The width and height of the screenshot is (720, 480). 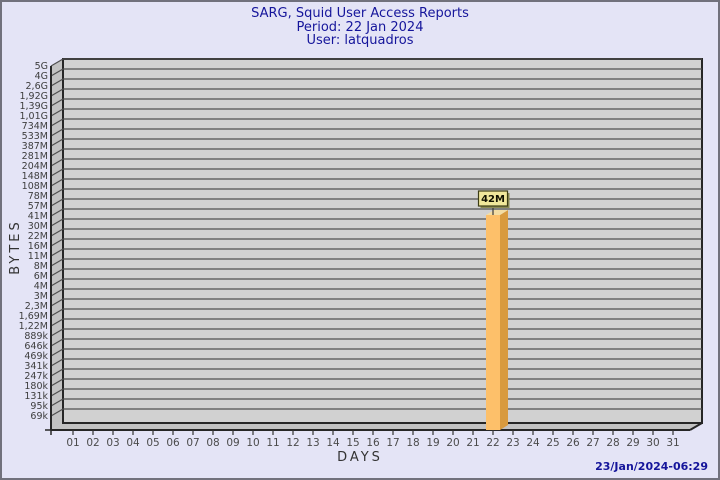 What do you see at coordinates (133, 443) in the screenshot?
I see `x-tick-label: 04` at bounding box center [133, 443].